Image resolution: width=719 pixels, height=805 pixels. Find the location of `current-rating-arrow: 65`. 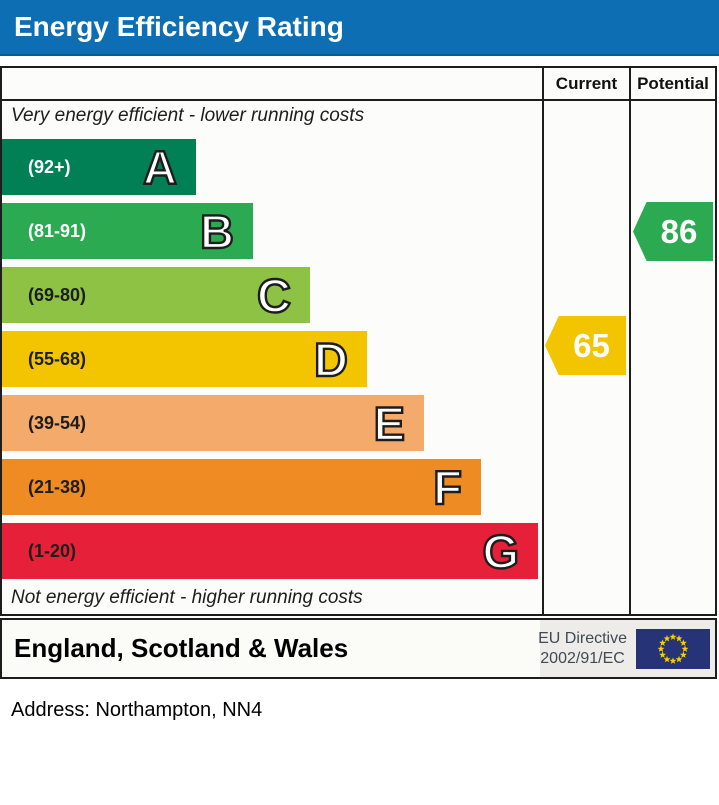

current-rating-arrow: 65 is located at coordinates (585, 345).